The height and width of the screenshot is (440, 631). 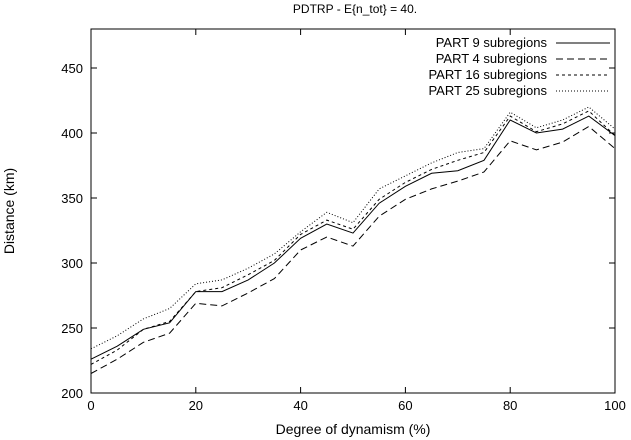 I want to click on legend-label: PART 4 subregions, so click(x=492, y=58).